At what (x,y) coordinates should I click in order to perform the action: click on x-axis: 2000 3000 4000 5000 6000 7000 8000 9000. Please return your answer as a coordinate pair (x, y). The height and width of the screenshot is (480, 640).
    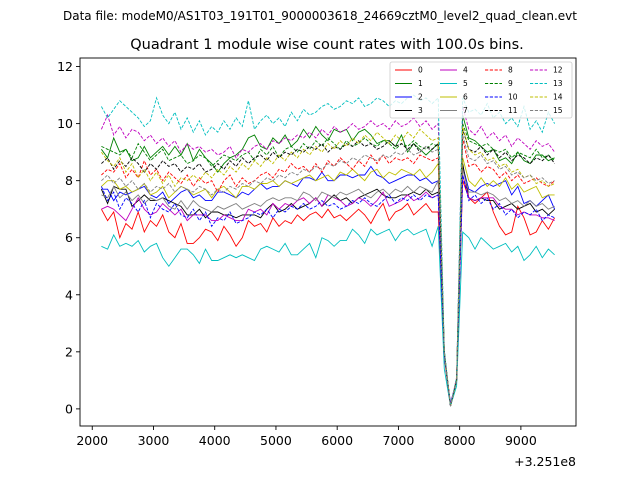
    Looking at the image, I should click on (306, 437).